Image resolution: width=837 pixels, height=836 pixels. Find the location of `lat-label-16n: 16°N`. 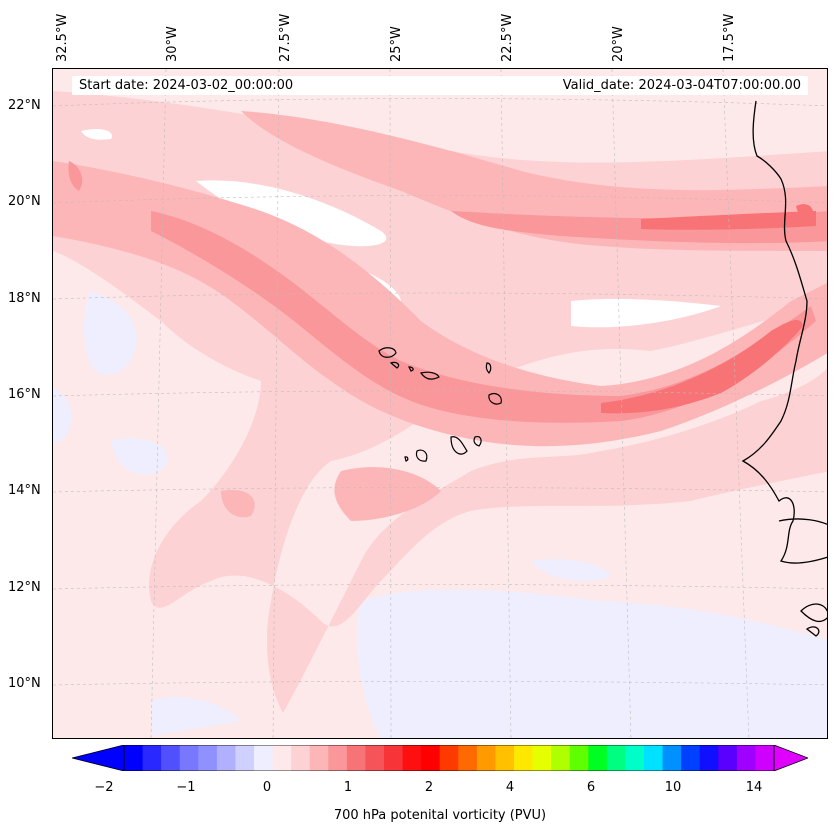

lat-label-16n: 16°N is located at coordinates (24, 394).